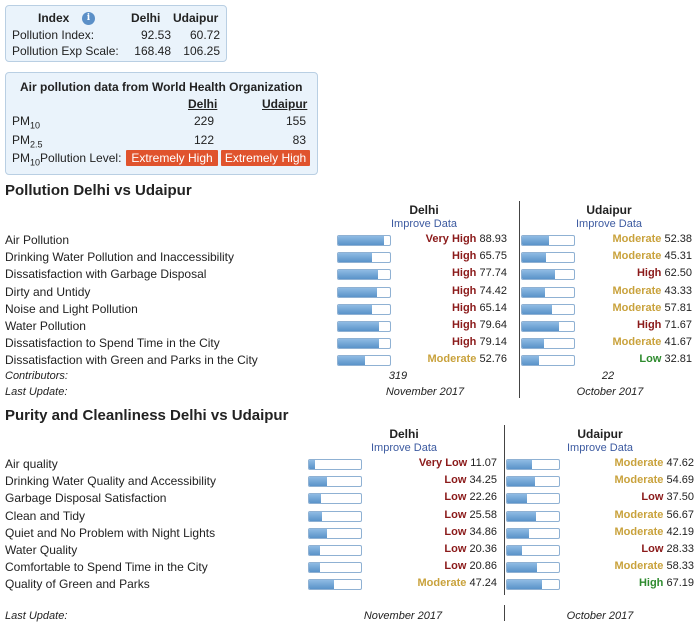 The width and height of the screenshot is (700, 623). Describe the element at coordinates (451, 359) in the screenshot. I see `pollution-delhi-level: Moderate 52.76` at that location.